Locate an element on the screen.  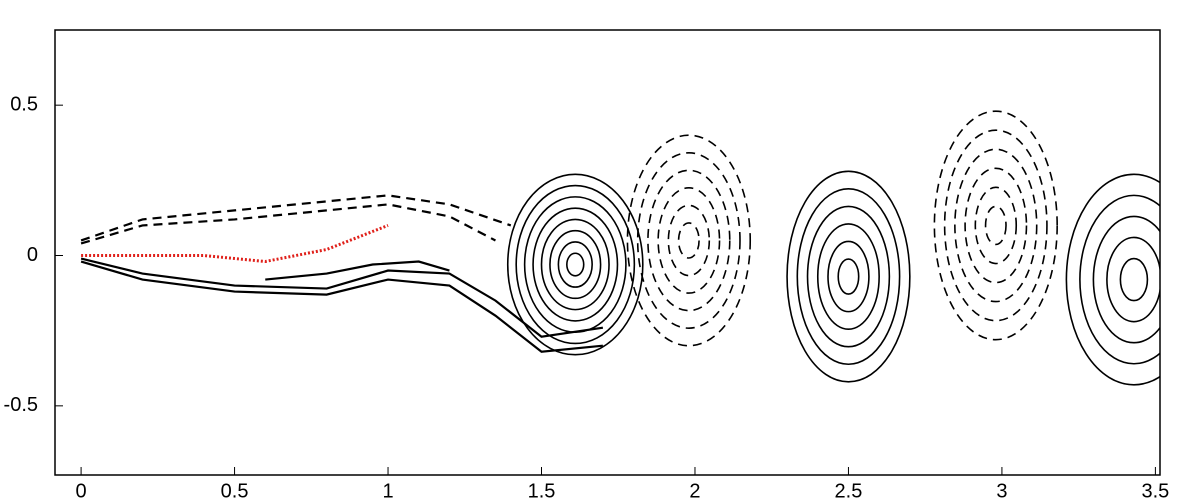
y-tick-label: 0 is located at coordinates (32, 255).